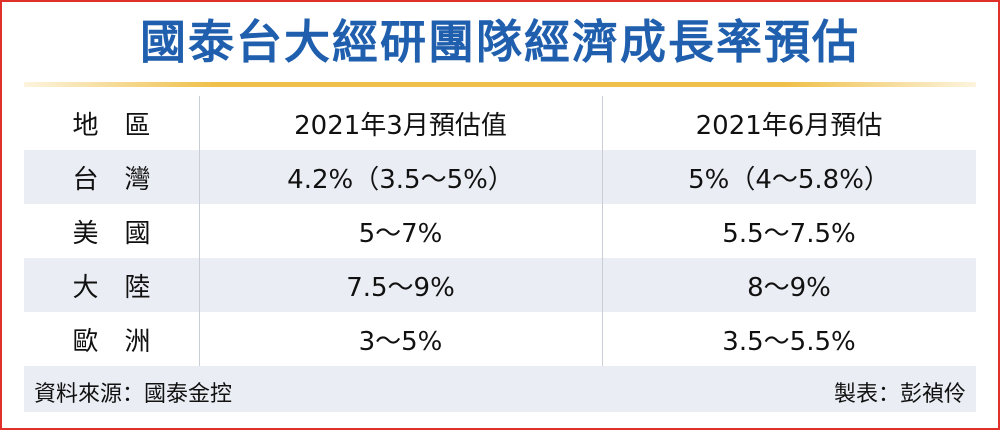  I want to click on cell: 4.2%（3.5～5%）, so click(400, 179).